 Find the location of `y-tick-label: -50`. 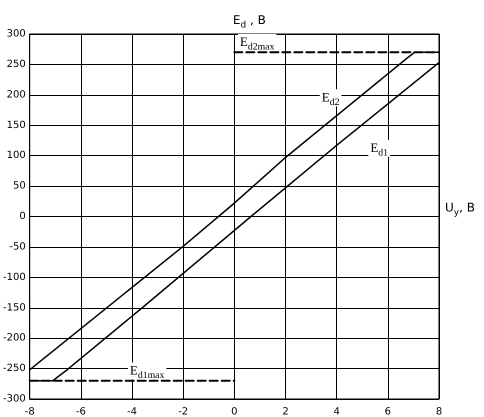

y-tick-label: -50 is located at coordinates (17, 246).